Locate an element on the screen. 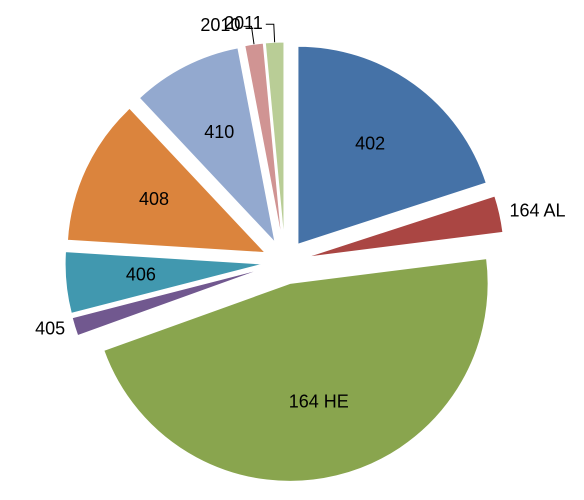 The height and width of the screenshot is (500, 584). slice-label: 164 AL is located at coordinates (537, 211).